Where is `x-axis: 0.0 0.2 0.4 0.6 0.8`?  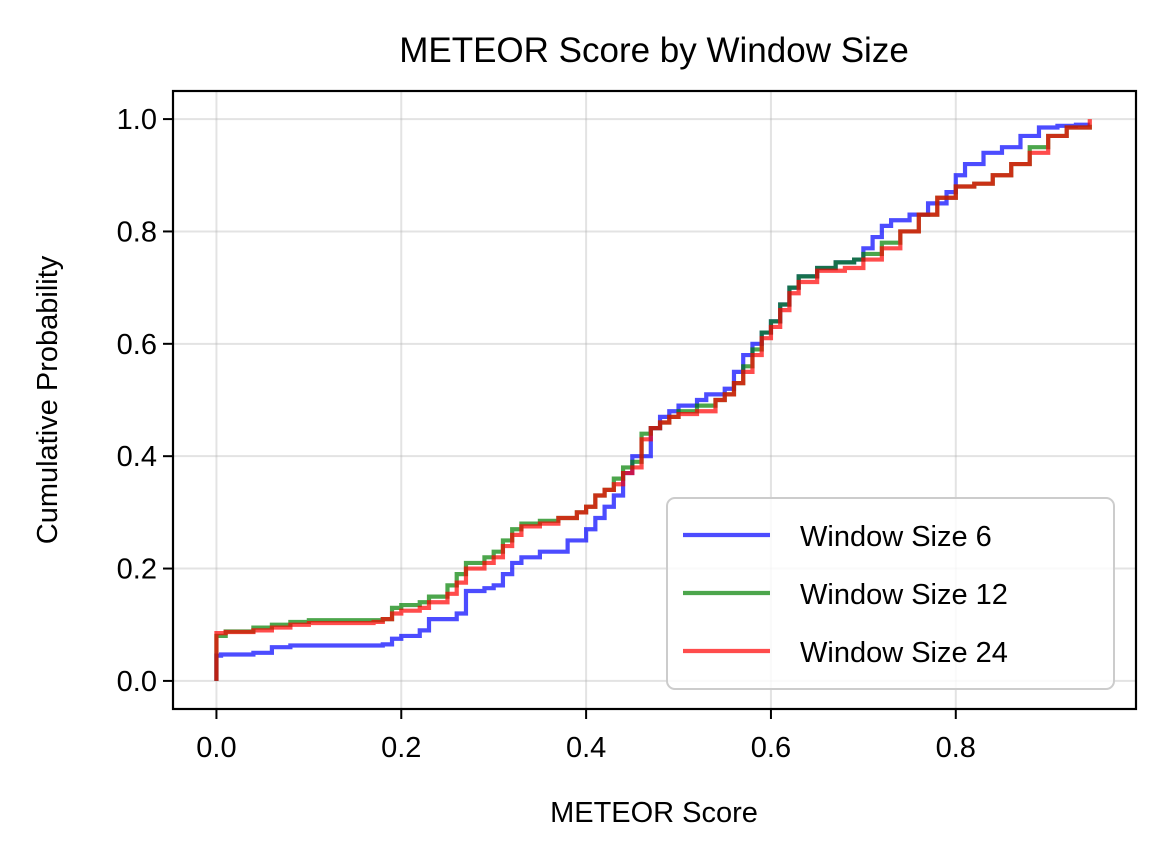
x-axis: 0.0 0.2 0.4 0.6 0.8 is located at coordinates (586, 736).